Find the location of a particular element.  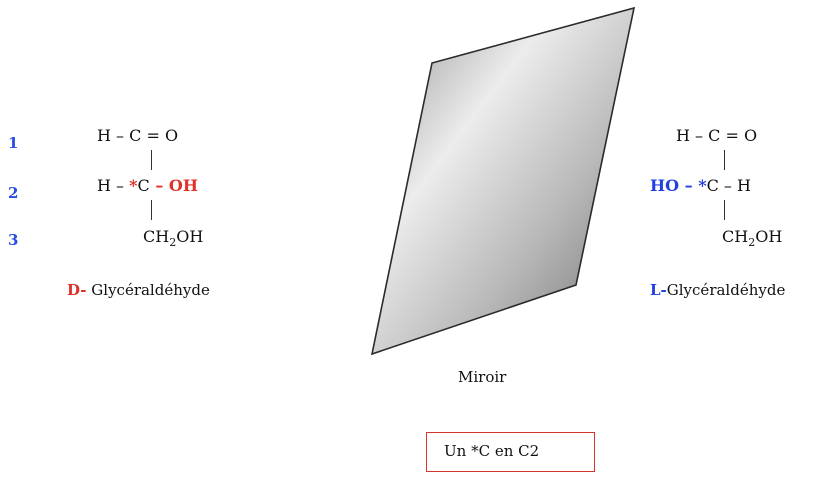

d-prefix: D- is located at coordinates (77, 290).